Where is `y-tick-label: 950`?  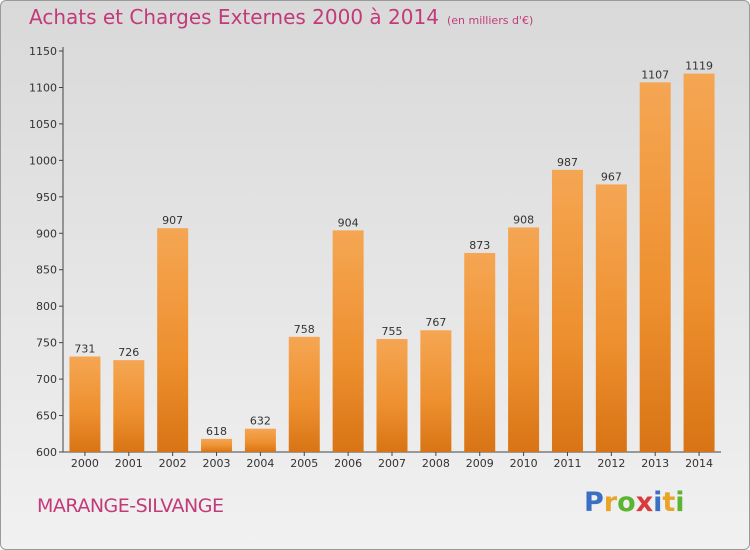
y-tick-label: 950 is located at coordinates (46, 197).